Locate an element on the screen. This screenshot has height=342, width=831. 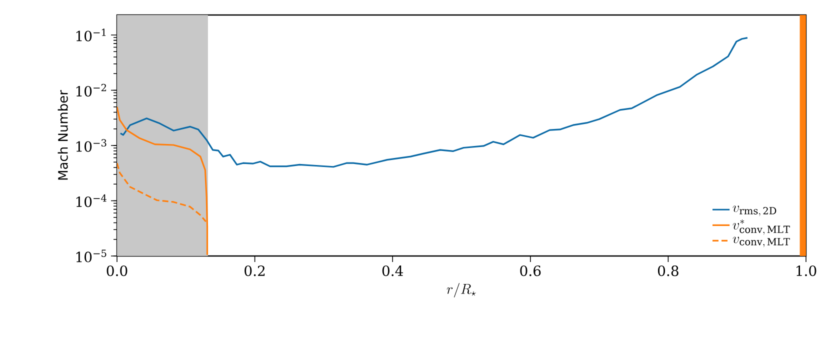
legend-label: $v_{\mathrm{conv,\,MLT}}$ is located at coordinates (761, 242).